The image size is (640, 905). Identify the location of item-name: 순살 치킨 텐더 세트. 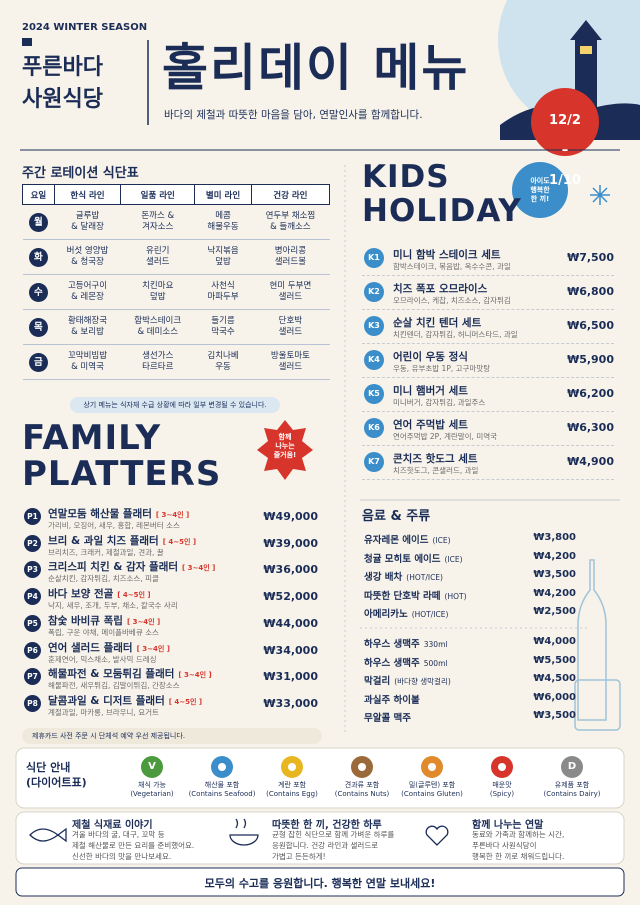
(437, 323).